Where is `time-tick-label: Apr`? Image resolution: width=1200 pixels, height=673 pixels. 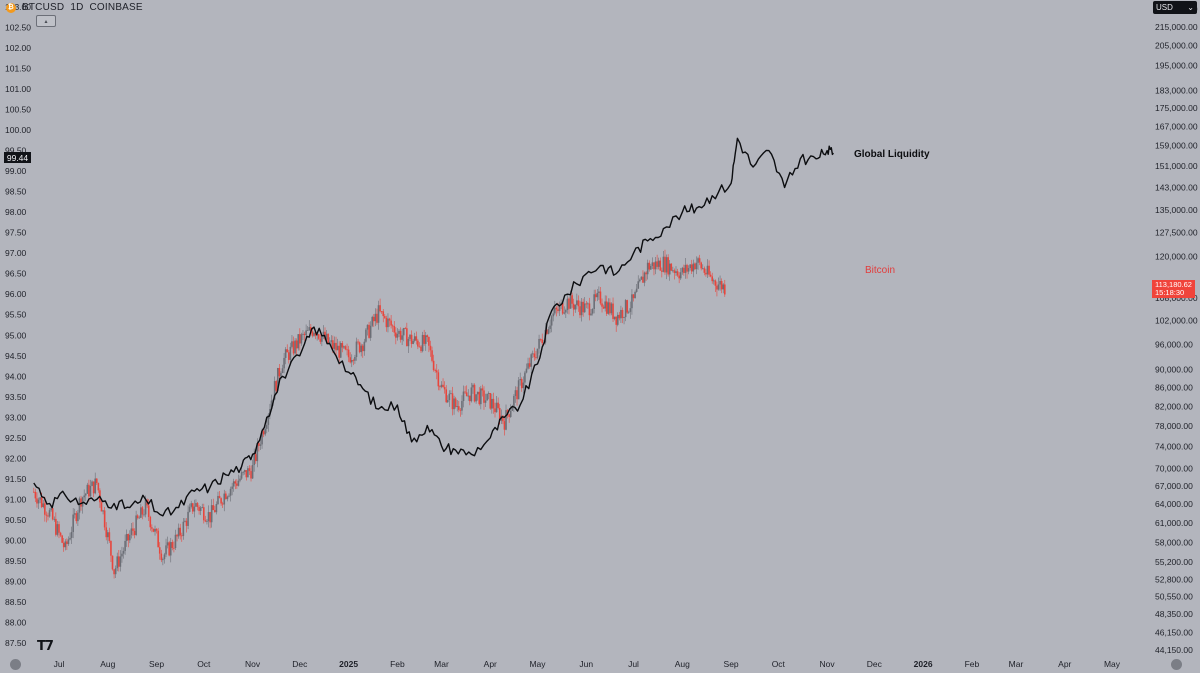
time-tick-label: Apr is located at coordinates (490, 664).